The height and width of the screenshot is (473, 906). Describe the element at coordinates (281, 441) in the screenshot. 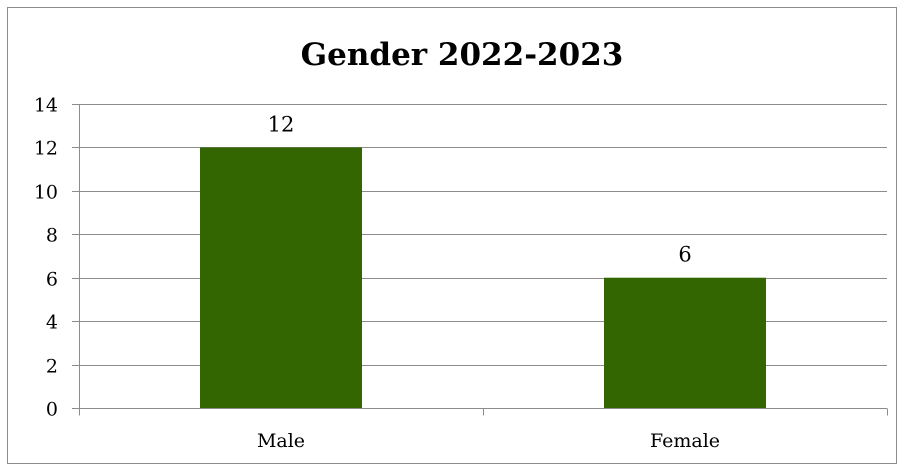

I see `category-label-male: Male` at that location.